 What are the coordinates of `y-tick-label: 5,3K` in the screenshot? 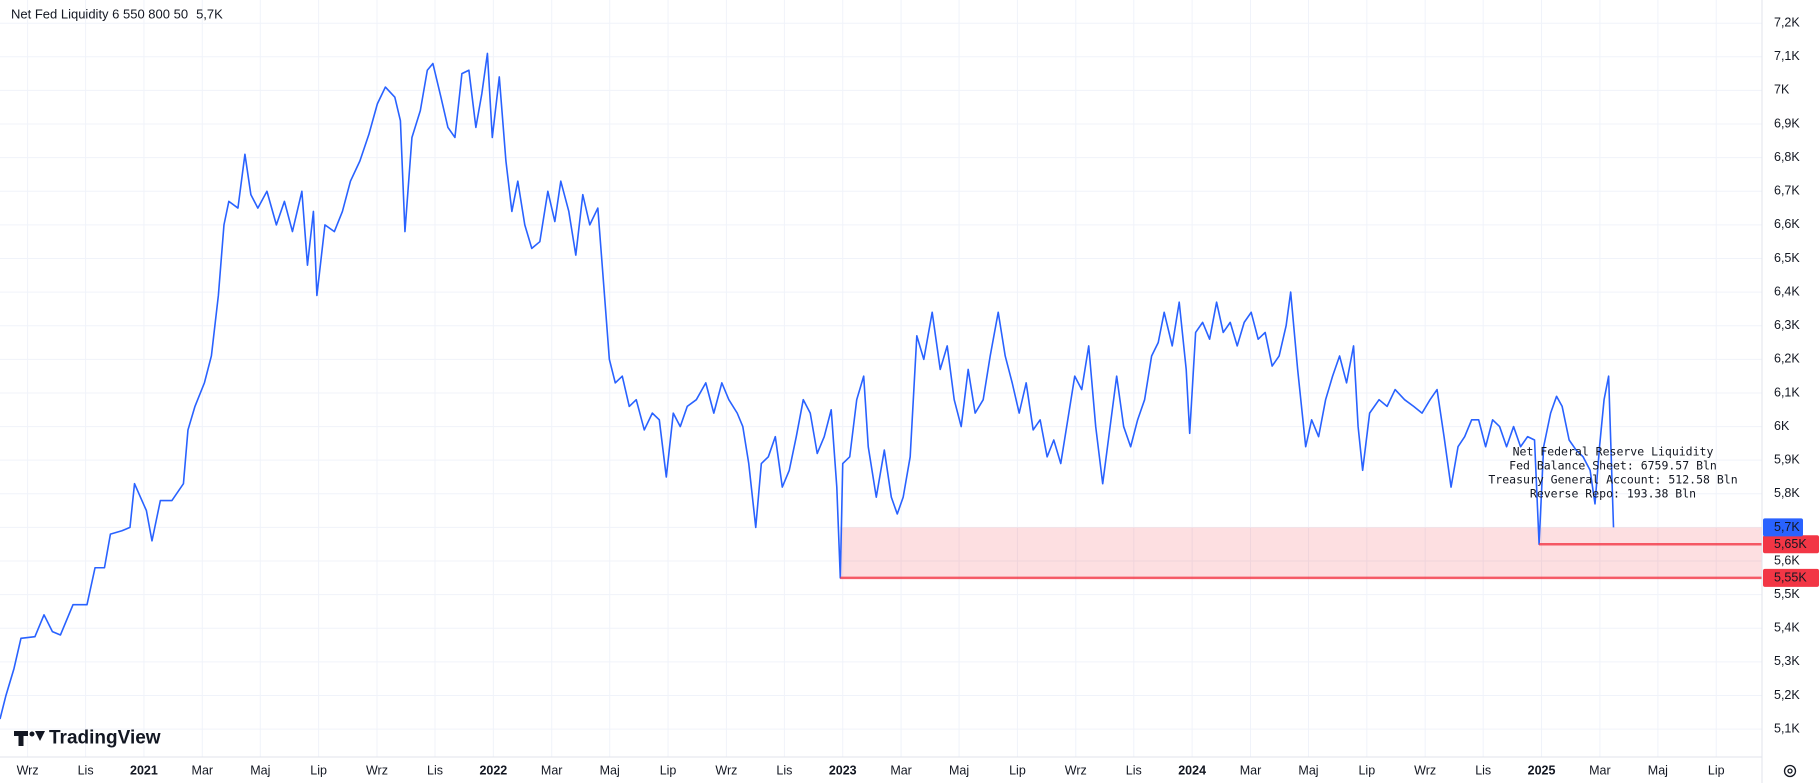 It's located at (1787, 661).